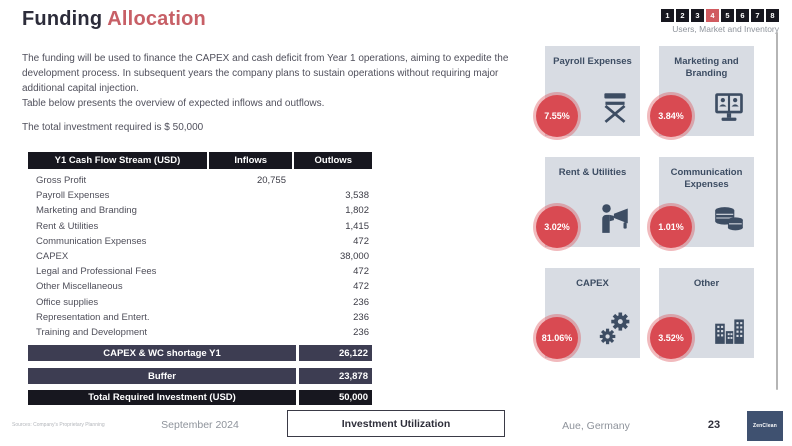 This screenshot has height=446, width=792. Describe the element at coordinates (671, 227) in the screenshot. I see `percent-badge: 1.01%` at that location.